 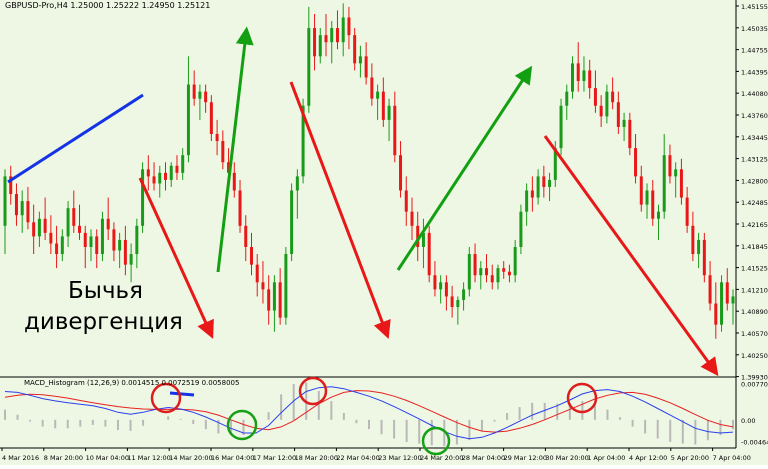 What do you see at coordinates (20, 458) in the screenshot?
I see `time-tick-label: 4 Mar 2016` at bounding box center [20, 458].